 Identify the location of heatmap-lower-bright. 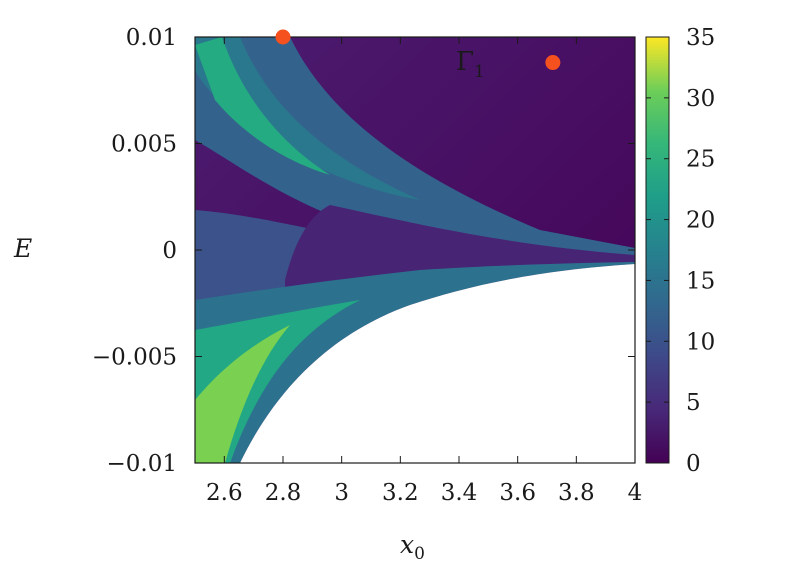
(242, 394).